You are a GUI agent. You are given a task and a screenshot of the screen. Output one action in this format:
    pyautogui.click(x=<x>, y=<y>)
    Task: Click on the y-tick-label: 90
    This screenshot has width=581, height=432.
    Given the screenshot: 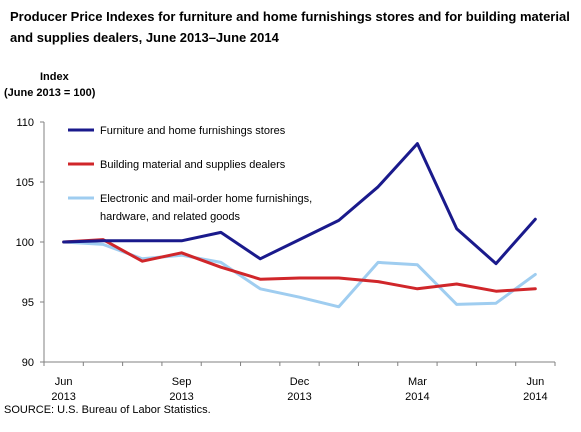 What is the action you would take?
    pyautogui.click(x=28, y=363)
    